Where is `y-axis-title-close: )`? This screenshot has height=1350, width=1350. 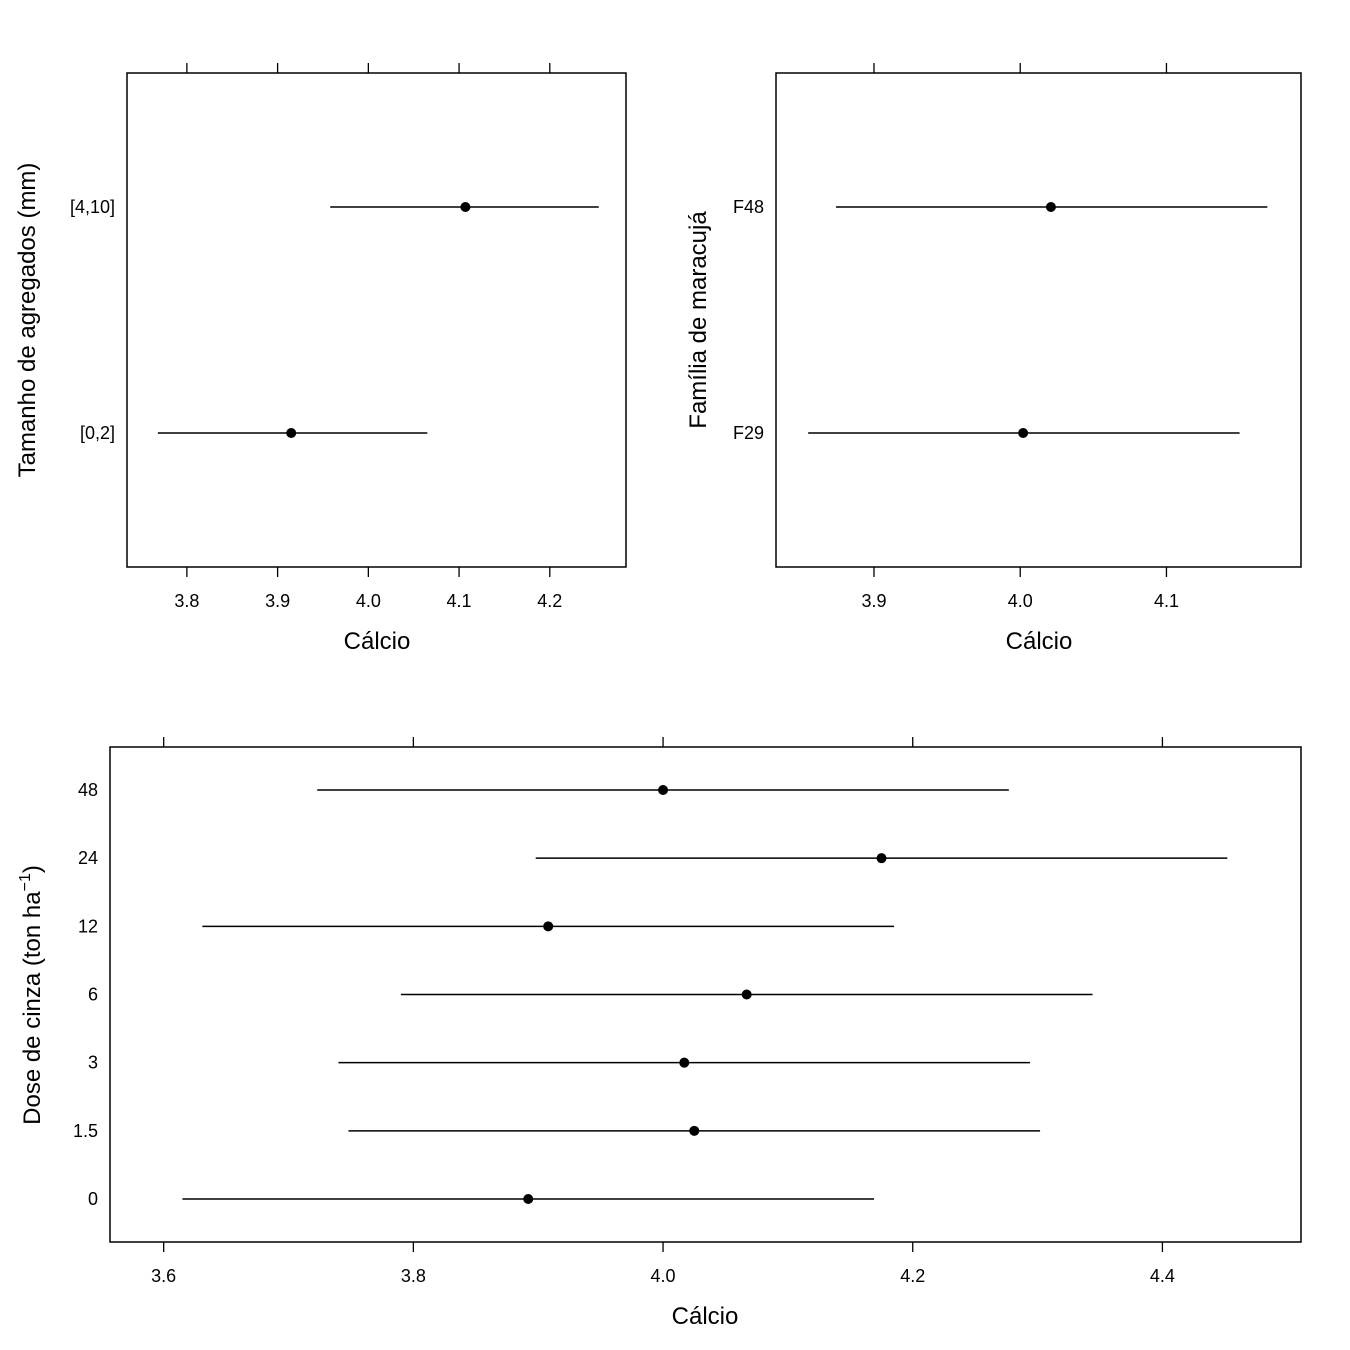 y-axis-title-close: ) is located at coordinates (32, 869).